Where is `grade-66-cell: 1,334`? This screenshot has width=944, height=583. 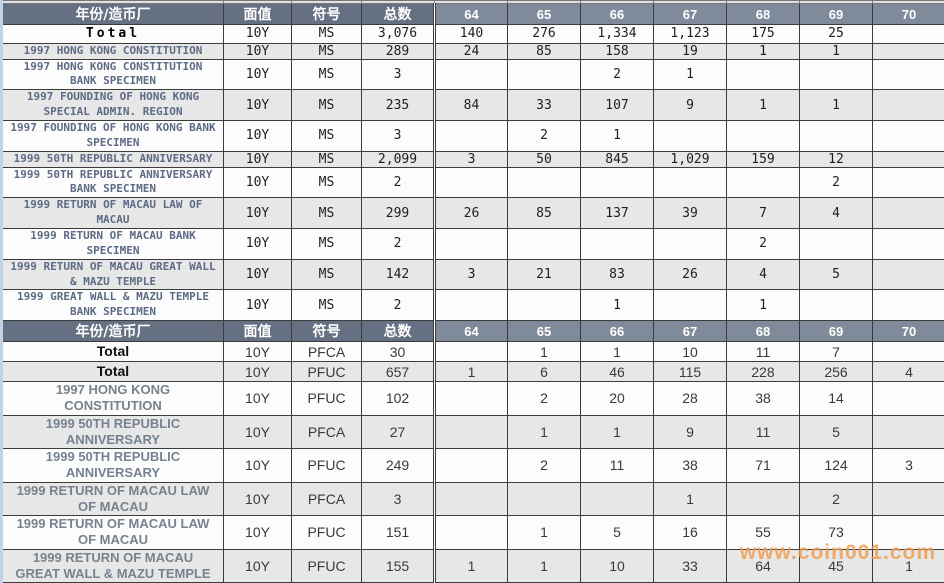 grade-66-cell: 1,334 is located at coordinates (617, 34).